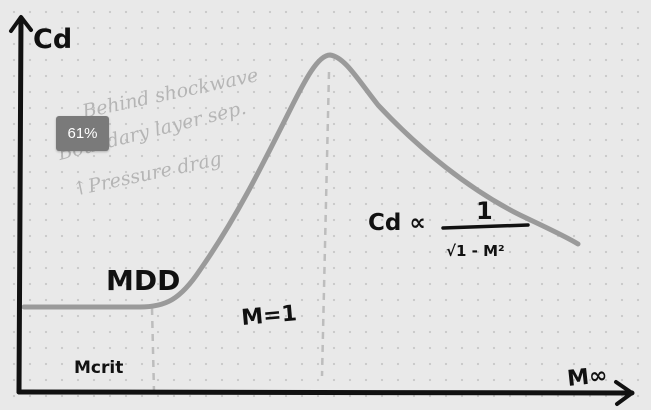 This screenshot has width=651, height=410. Describe the element at coordinates (143, 280) in the screenshot. I see `mdd-label: MDD` at that location.